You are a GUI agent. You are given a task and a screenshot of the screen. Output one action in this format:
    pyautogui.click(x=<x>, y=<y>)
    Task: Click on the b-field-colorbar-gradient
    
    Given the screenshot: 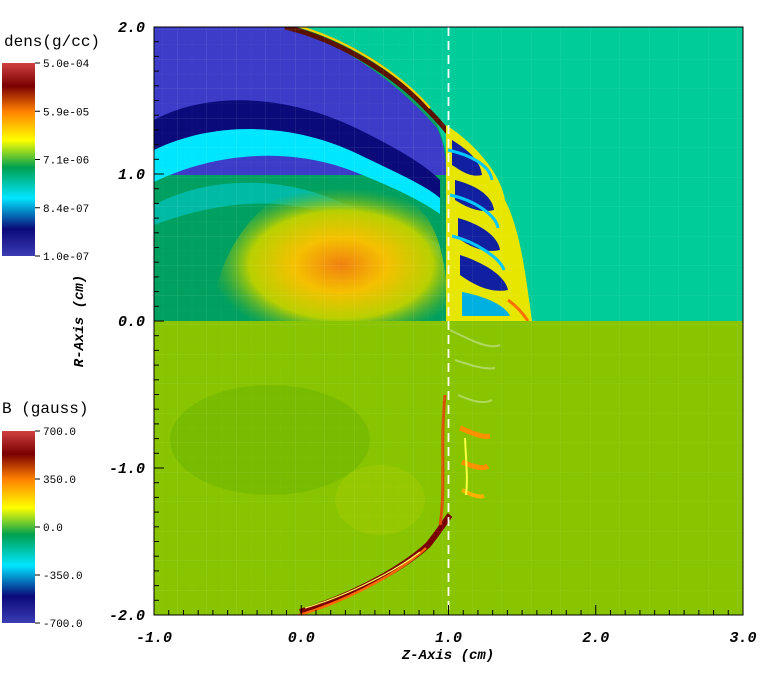 What is the action you would take?
    pyautogui.click(x=18, y=527)
    